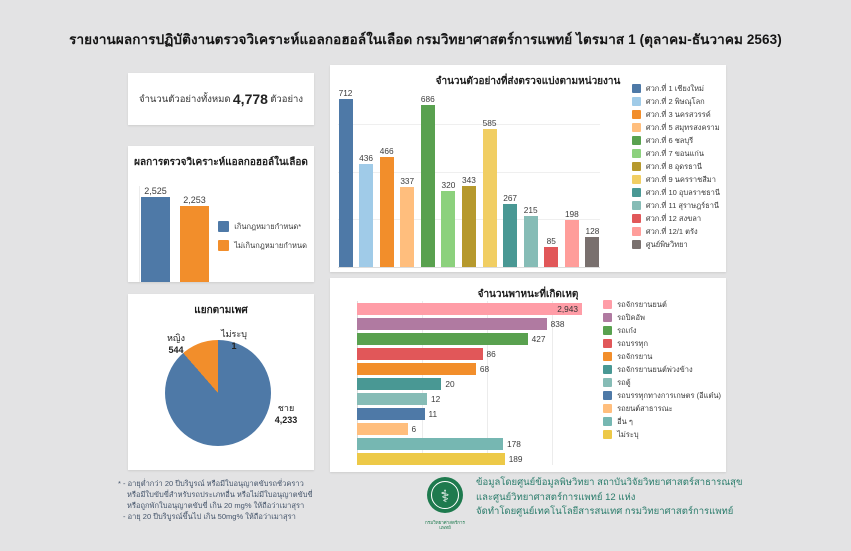 Image resolution: width=851 pixels, height=551 pixels. I want to click on legend-label: รถตู้, so click(624, 382).